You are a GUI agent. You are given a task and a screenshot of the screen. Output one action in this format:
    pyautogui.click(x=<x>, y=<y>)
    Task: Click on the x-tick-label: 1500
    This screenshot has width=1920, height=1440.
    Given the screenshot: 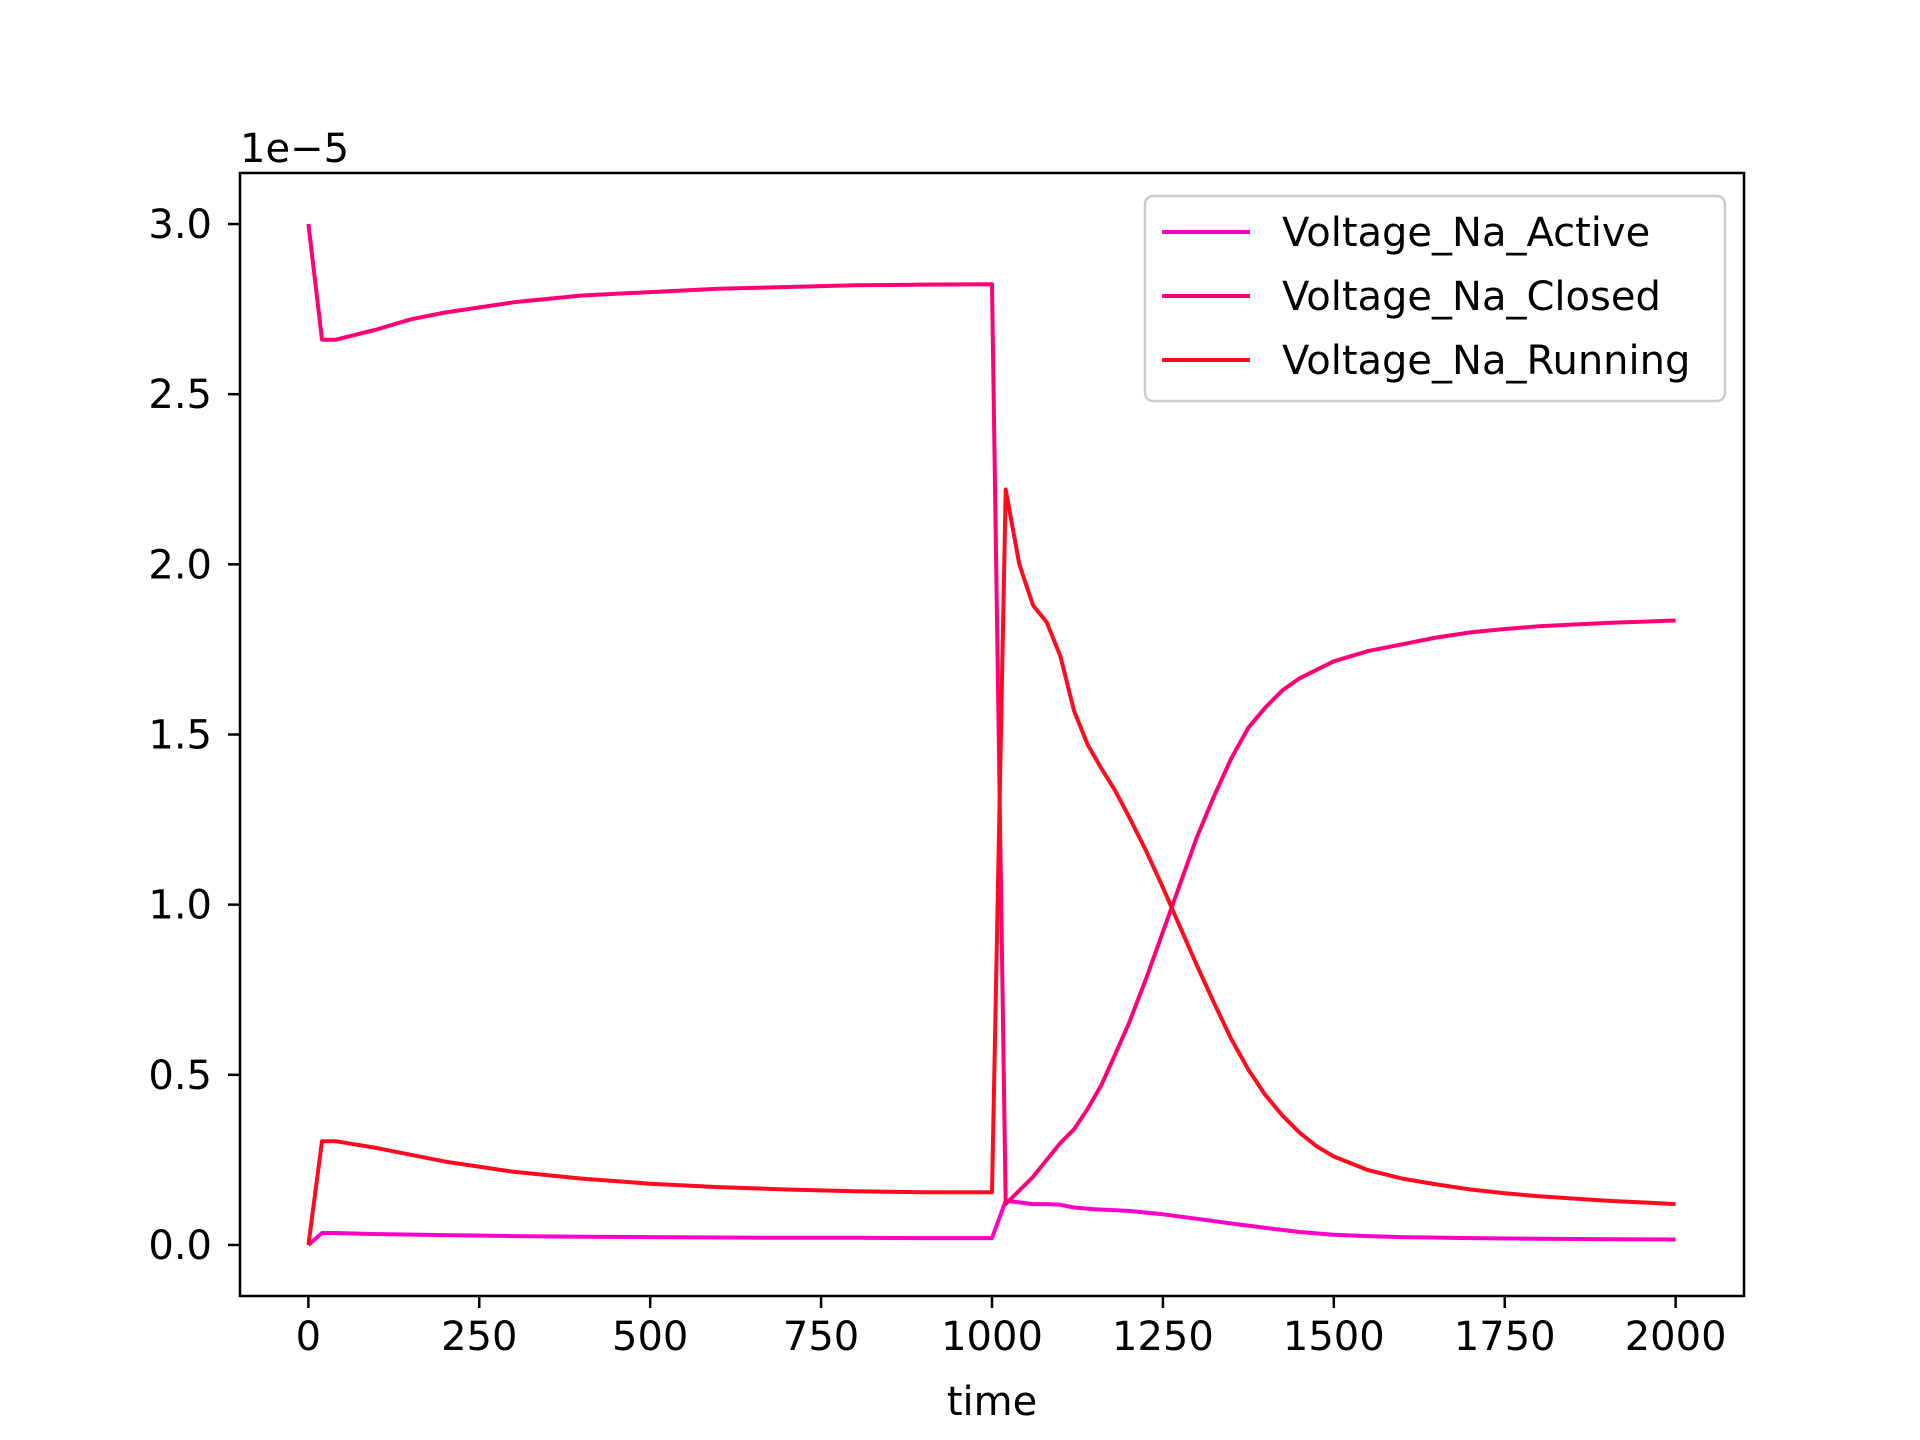 What is the action you would take?
    pyautogui.click(x=1334, y=1337)
    